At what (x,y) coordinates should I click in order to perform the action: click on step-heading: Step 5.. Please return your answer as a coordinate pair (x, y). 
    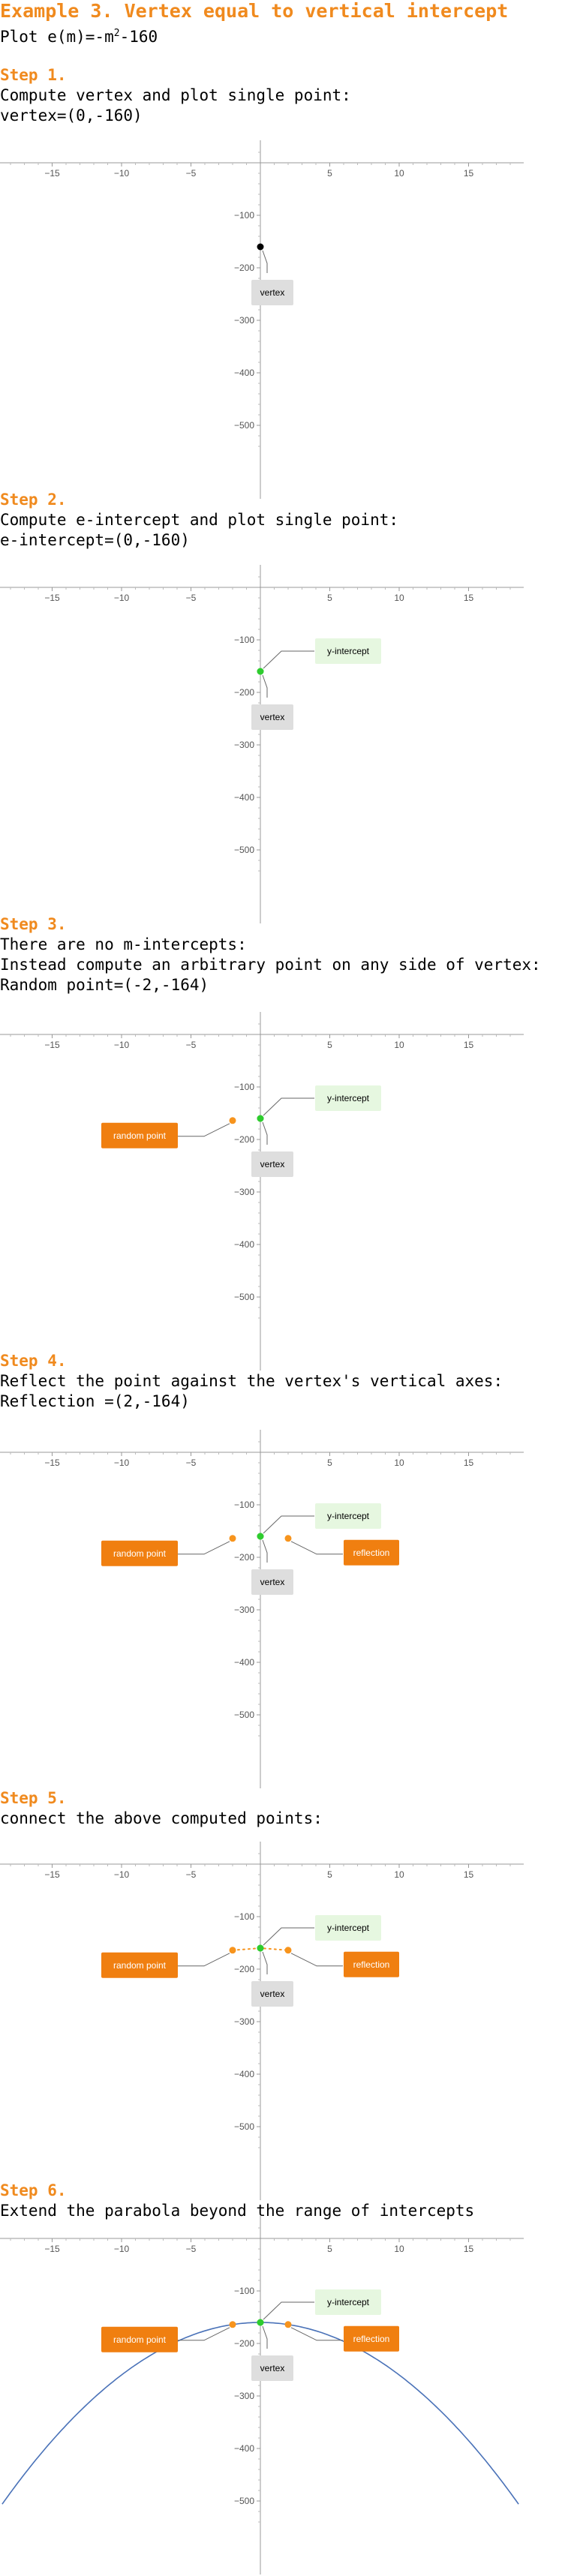
    Looking at the image, I should click on (33, 1798).